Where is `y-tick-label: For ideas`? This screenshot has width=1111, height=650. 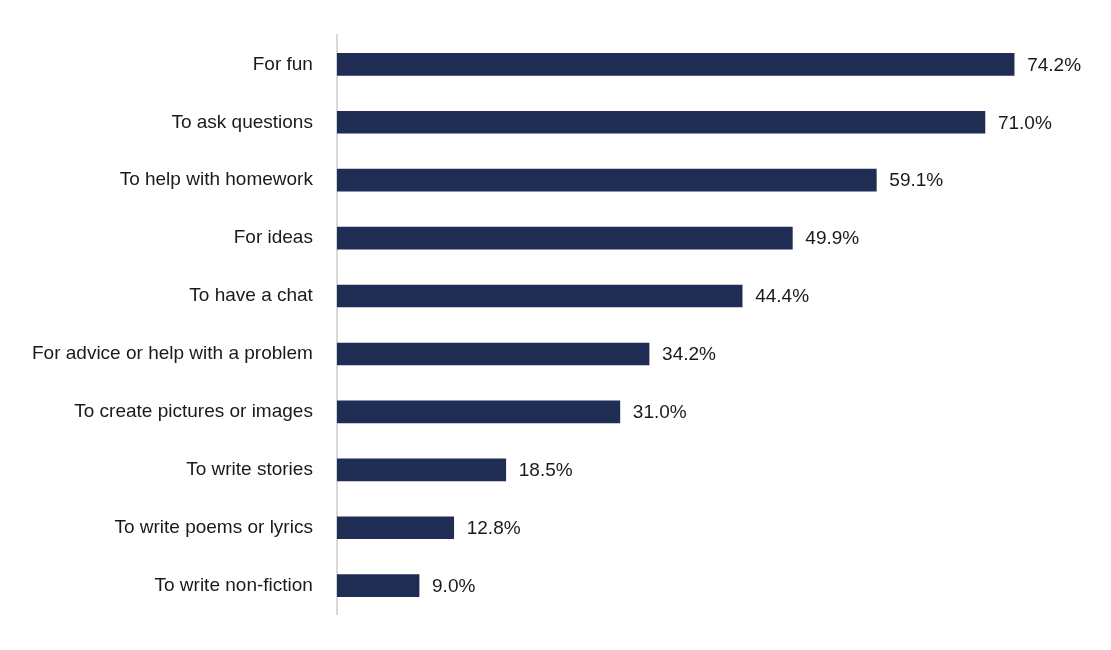
y-tick-label: For ideas is located at coordinates (273, 237).